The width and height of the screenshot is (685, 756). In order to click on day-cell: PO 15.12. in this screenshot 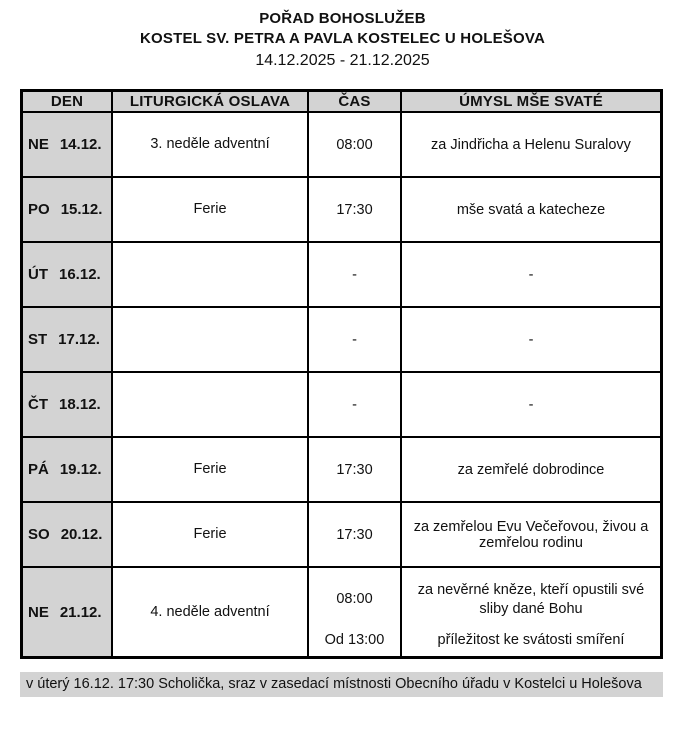, I will do `click(68, 209)`.